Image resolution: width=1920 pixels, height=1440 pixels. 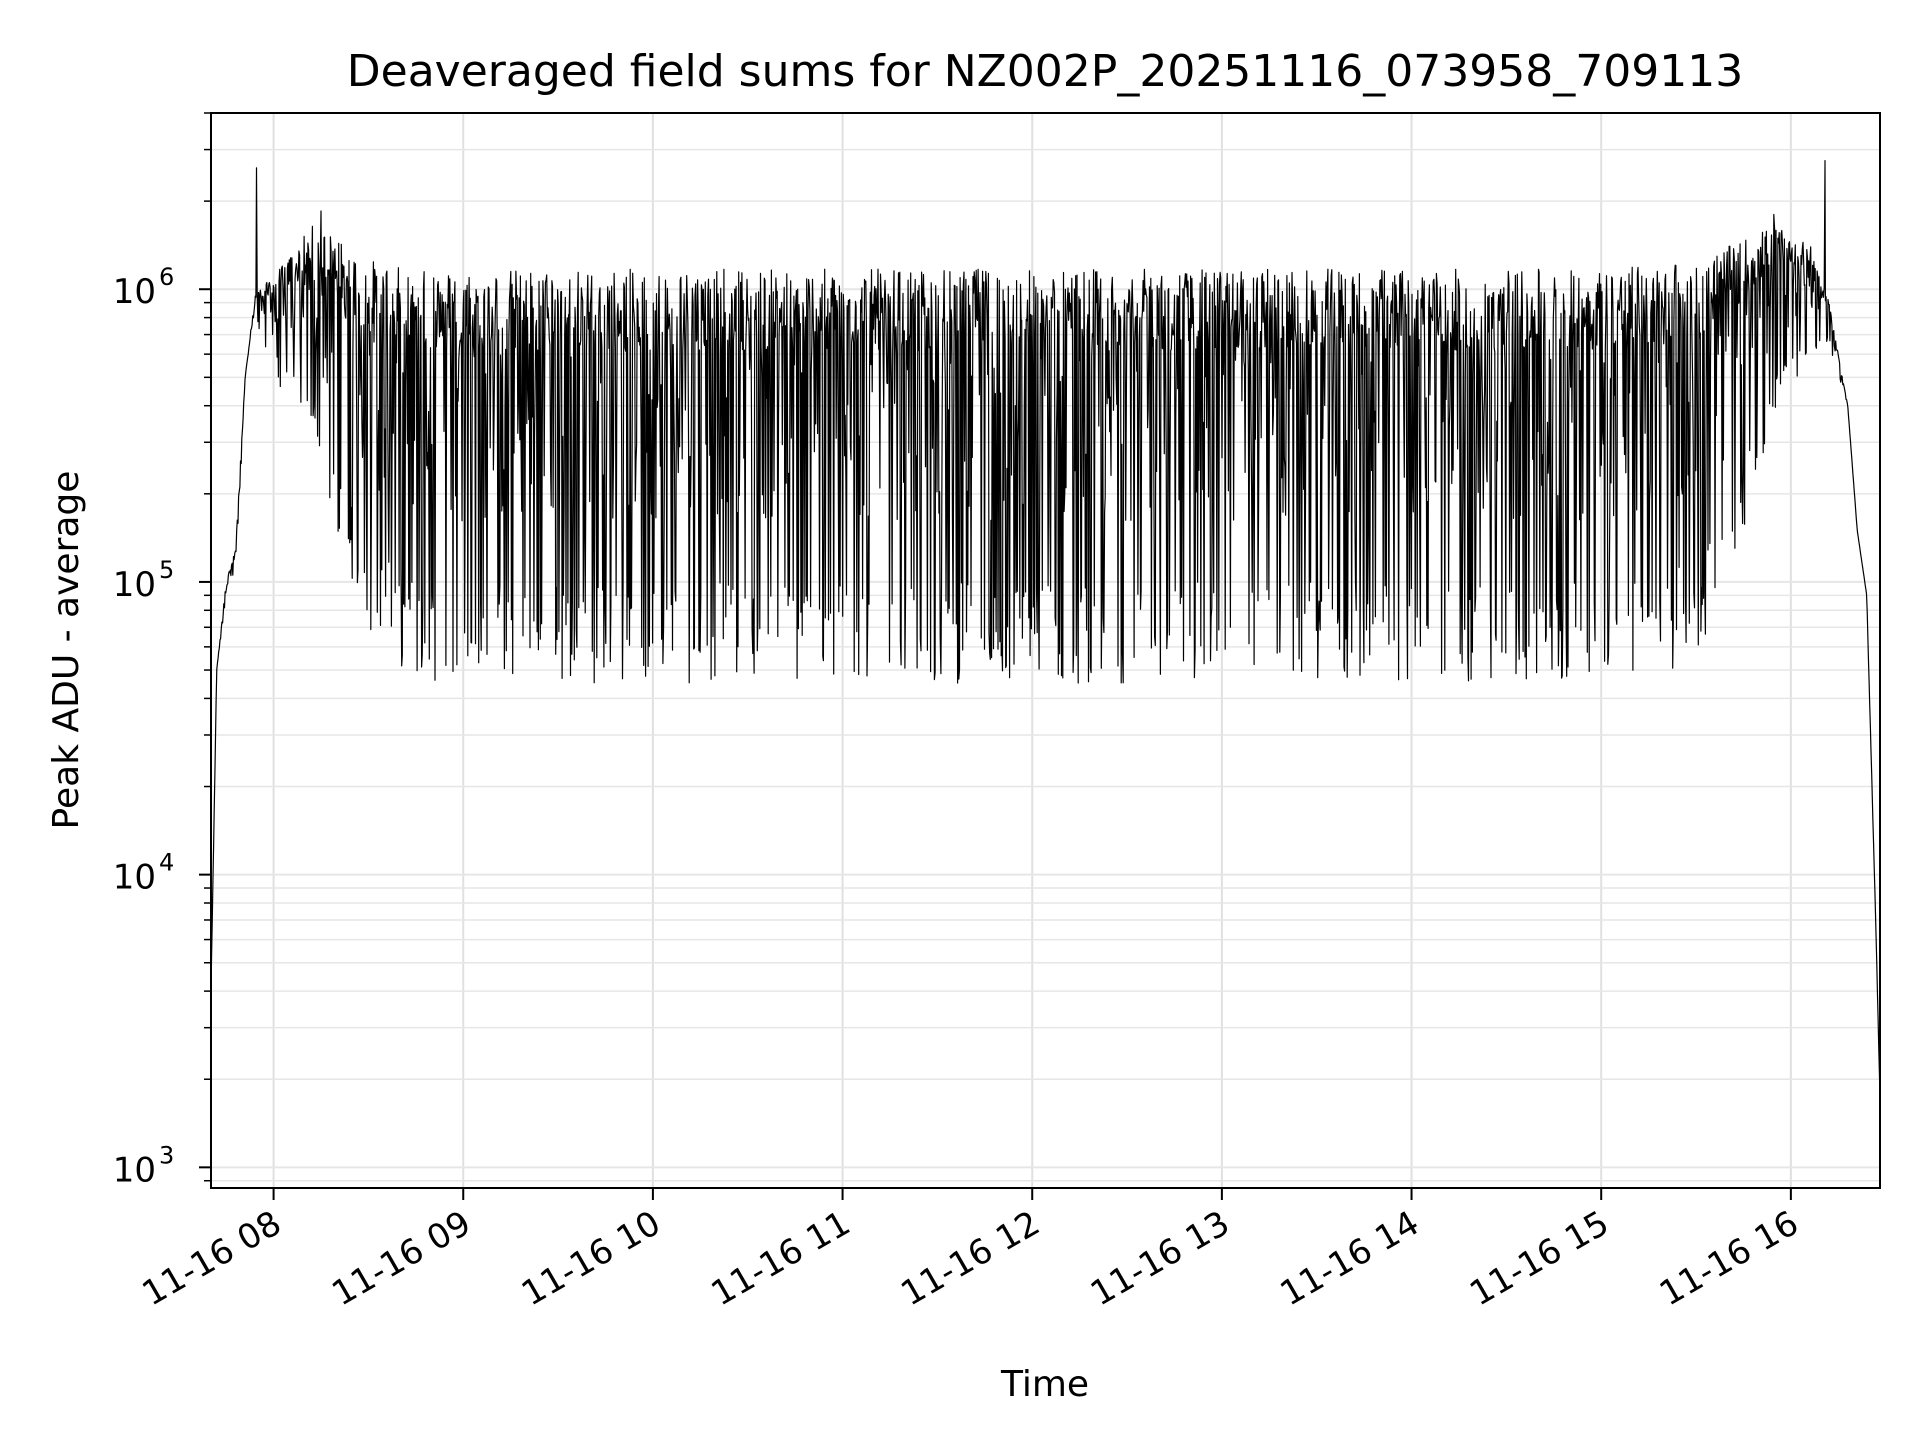 I want to click on x-tick-label: 11-16 08, so click(x=212, y=1258).